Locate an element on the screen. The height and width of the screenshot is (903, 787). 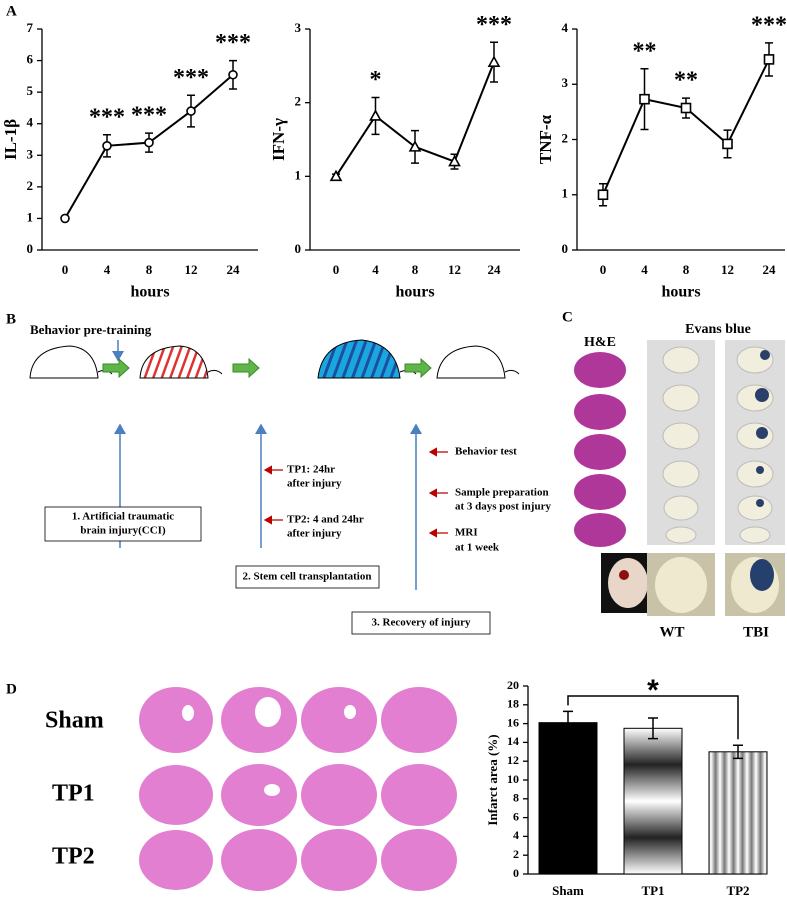
step-label: 2. Stem cell transplantation is located at coordinates (307, 577).